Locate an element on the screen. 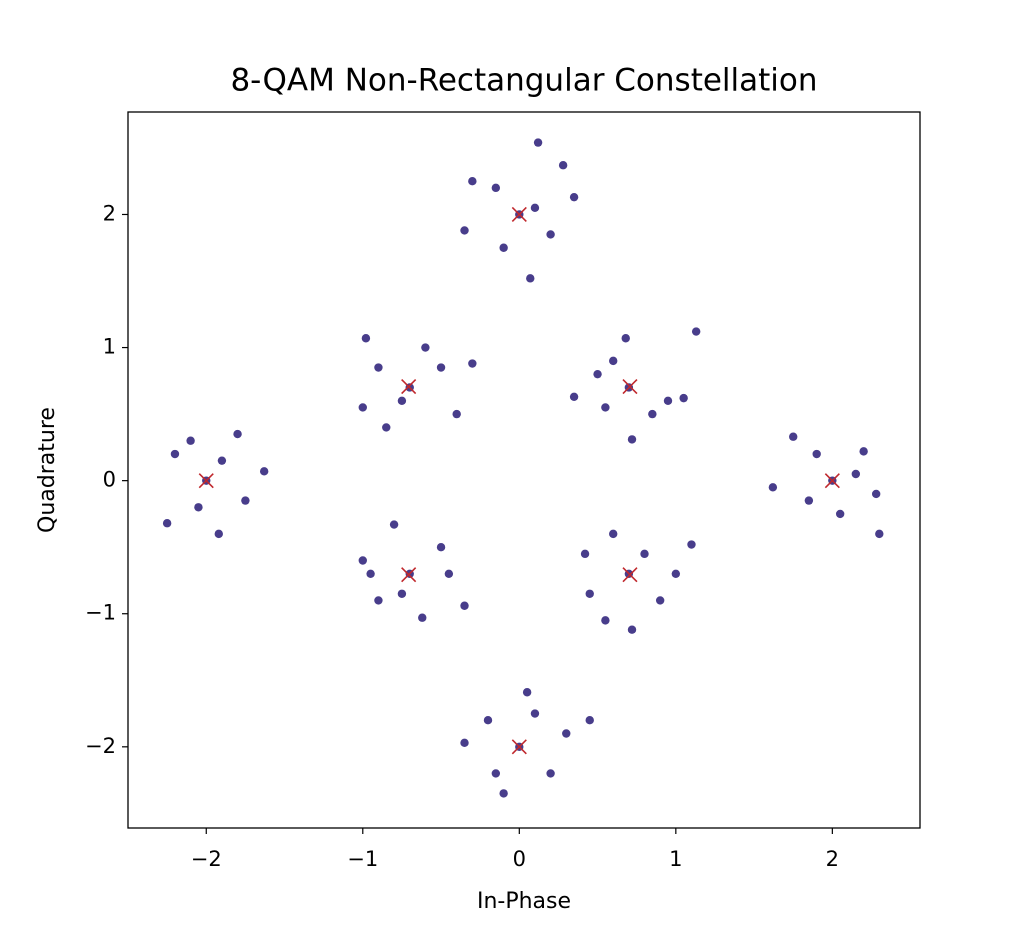 The height and width of the screenshot is (930, 1023). y-tick-label: −1 is located at coordinates (100, 613).